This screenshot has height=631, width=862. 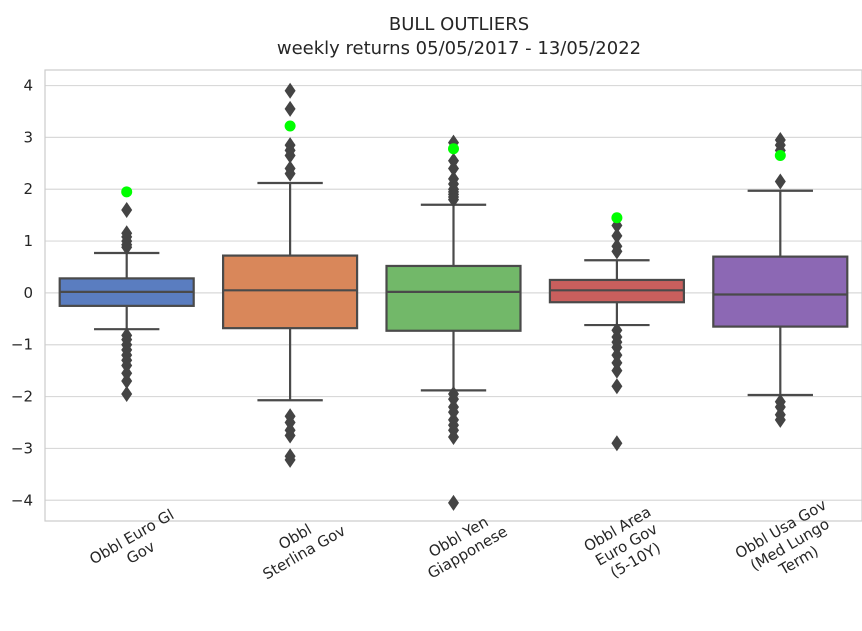 I want to click on y-tick-label: 2, so click(x=28, y=189).